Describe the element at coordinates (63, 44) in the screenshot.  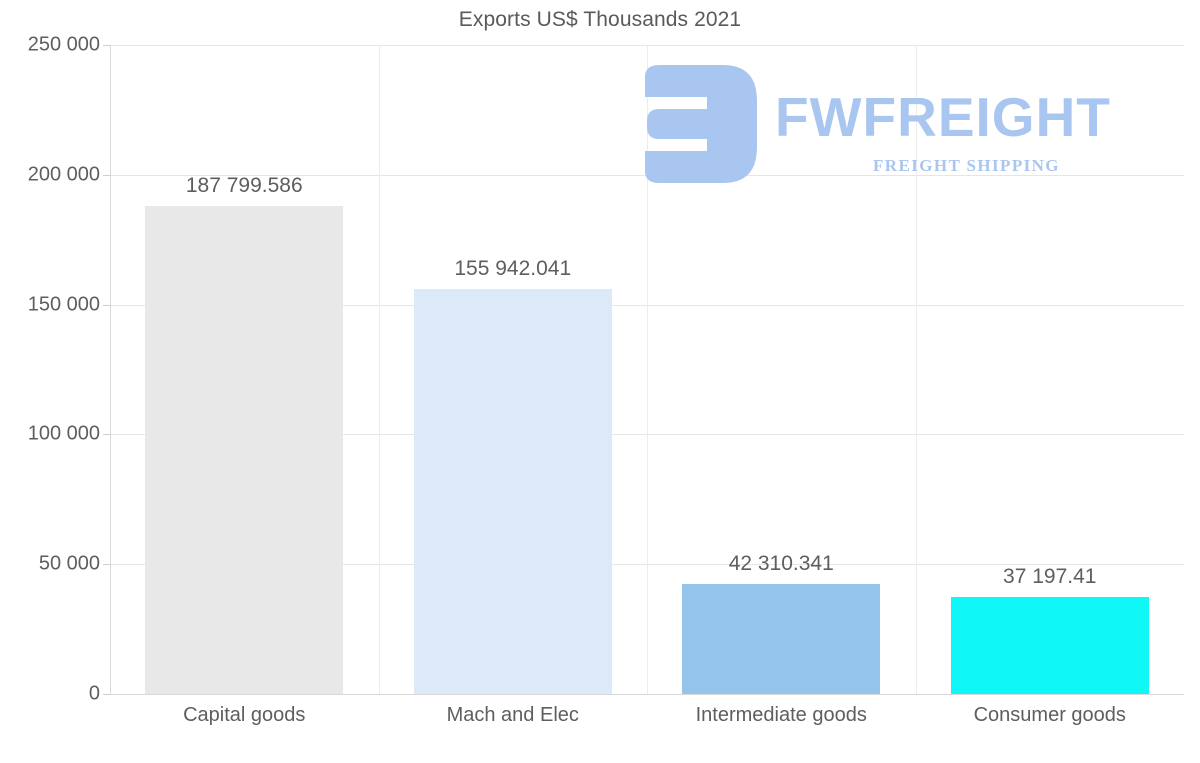
I see `y-axis-tick-label: 250 000` at that location.